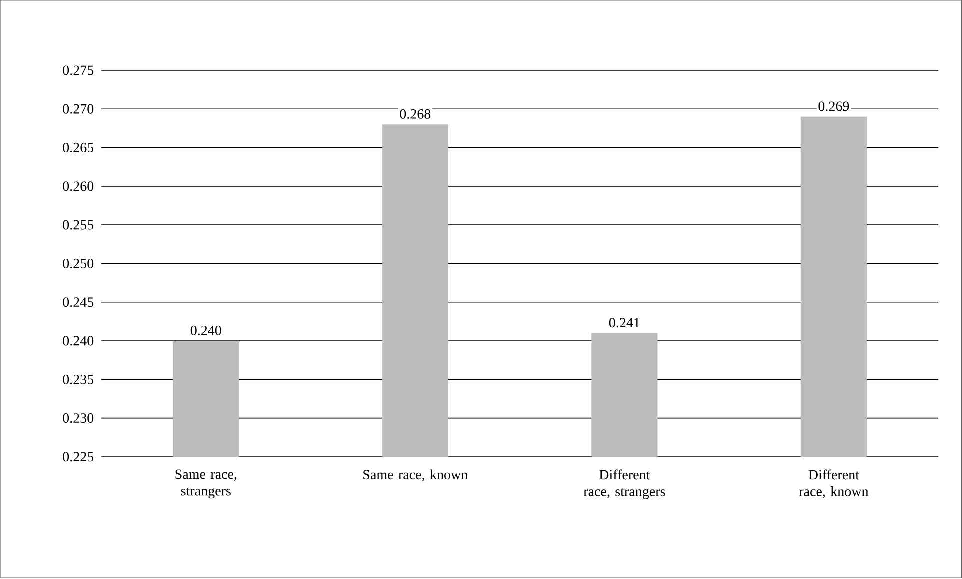 This screenshot has width=962, height=579. Describe the element at coordinates (624, 323) in the screenshot. I see `data-label: 0.241` at that location.